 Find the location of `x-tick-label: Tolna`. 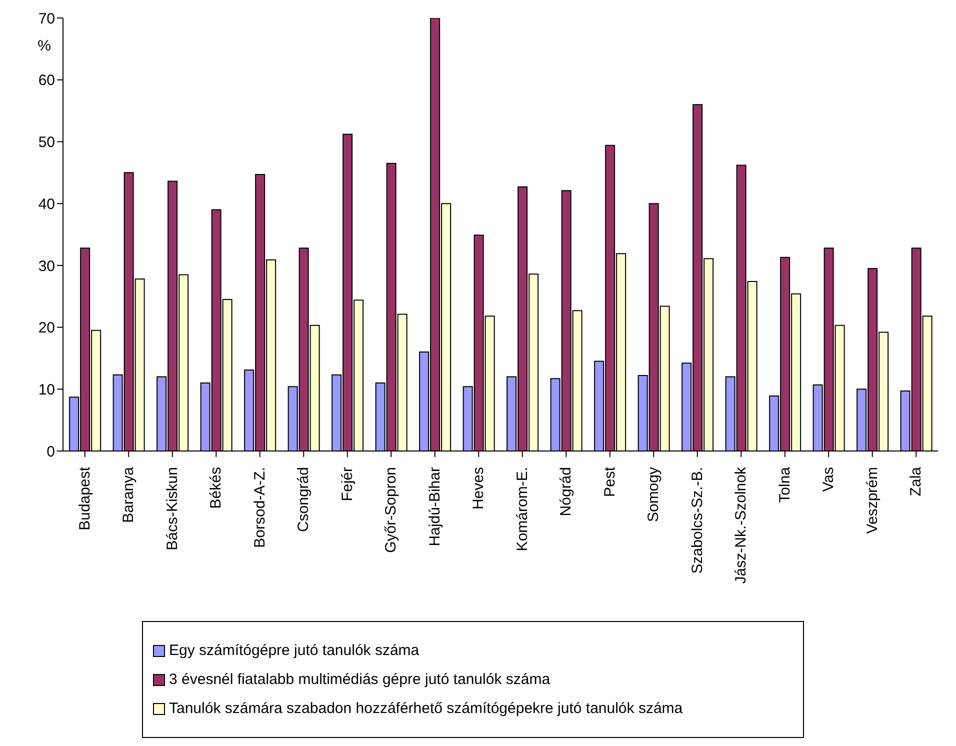

x-tick-label: Tolna is located at coordinates (785, 484).